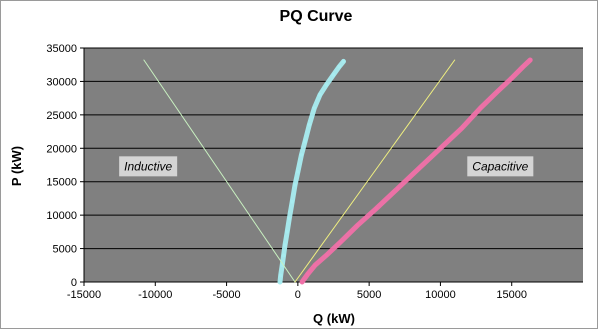 Image resolution: width=598 pixels, height=329 pixels. I want to click on y-tick-label: 15000, so click(61, 183).